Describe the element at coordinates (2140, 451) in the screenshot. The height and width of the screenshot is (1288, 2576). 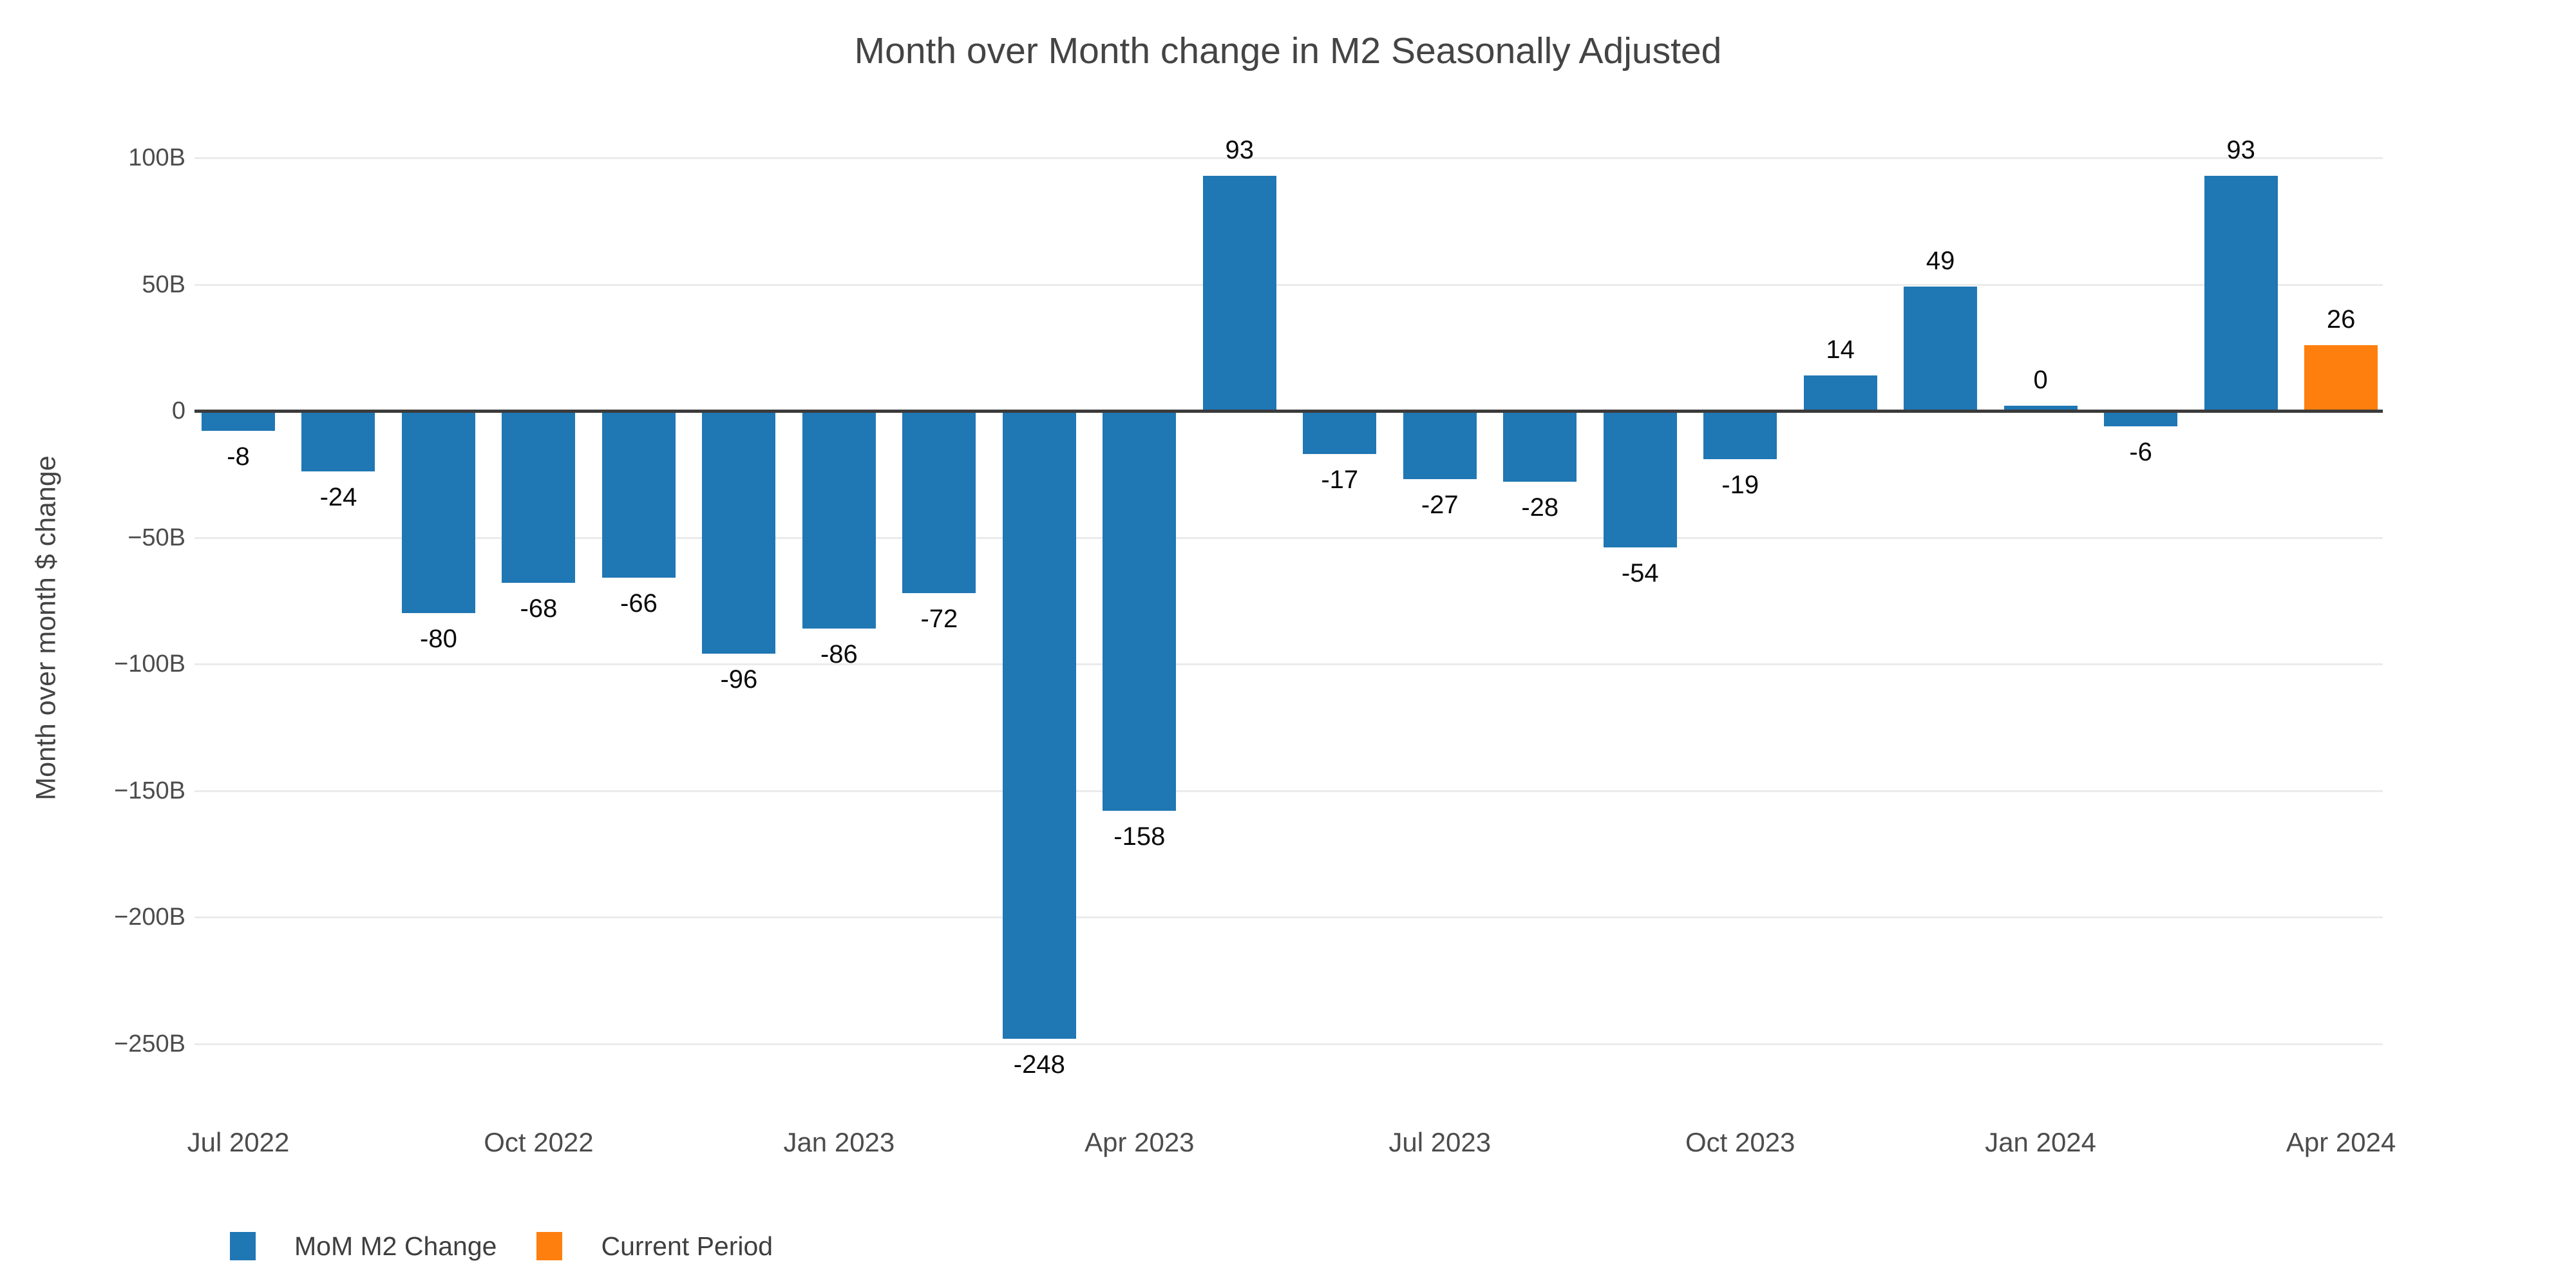
I see `bar-value-label: -6` at that location.